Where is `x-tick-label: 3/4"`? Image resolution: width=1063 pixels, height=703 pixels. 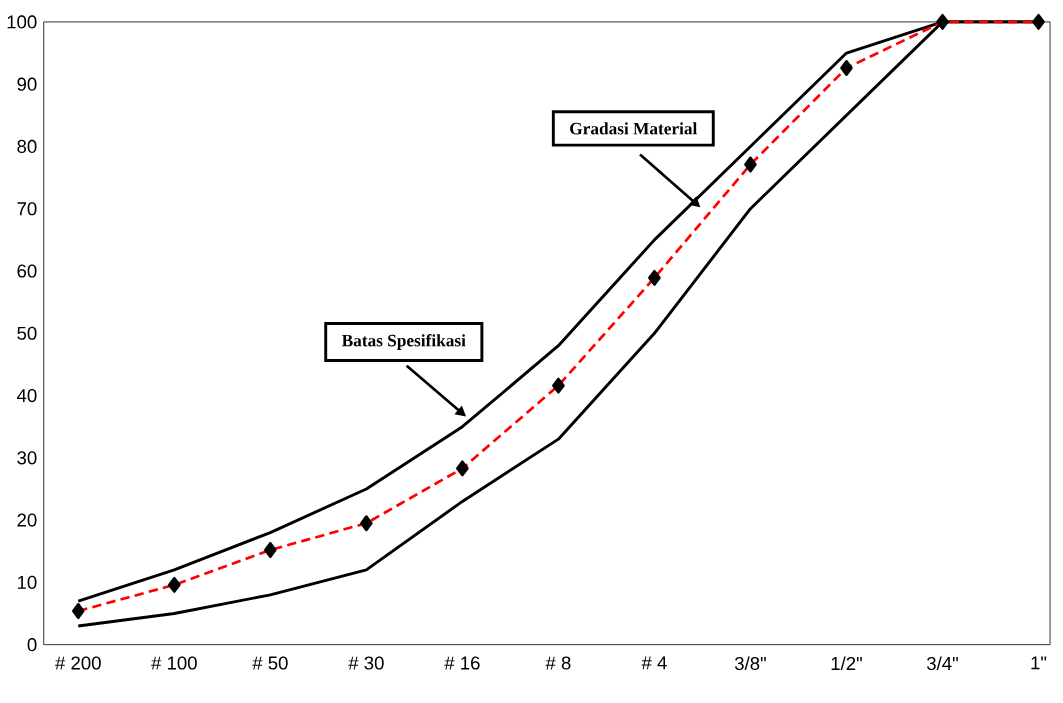
x-tick-label: 3/4" is located at coordinates (942, 663).